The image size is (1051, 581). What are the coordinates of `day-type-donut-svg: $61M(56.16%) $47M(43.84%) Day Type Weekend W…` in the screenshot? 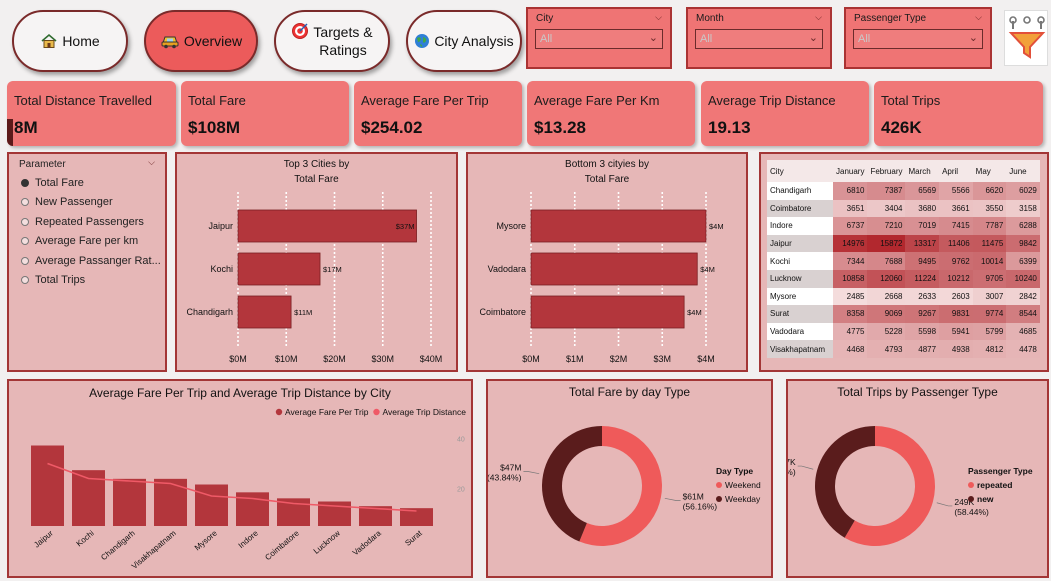 It's located at (624, 486).